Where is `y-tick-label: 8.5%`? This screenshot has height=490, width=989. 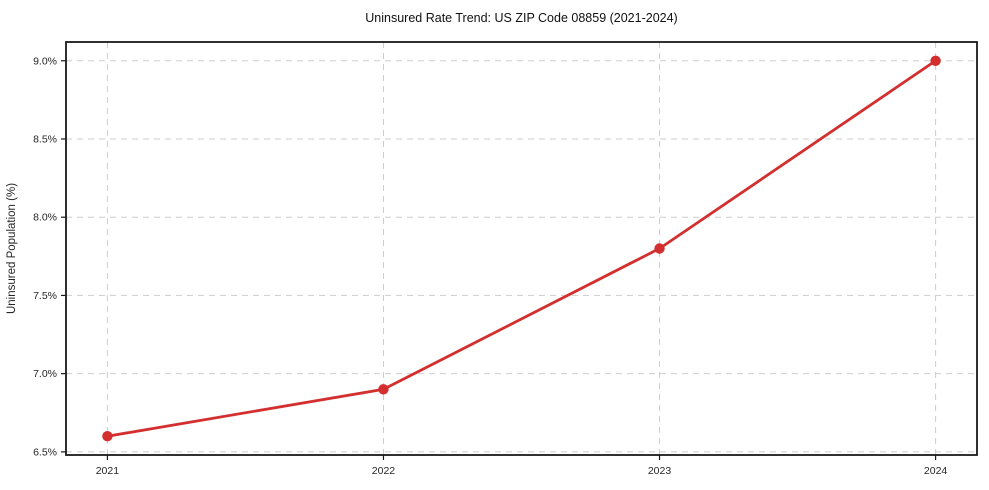
y-tick-label: 8.5% is located at coordinates (45, 139).